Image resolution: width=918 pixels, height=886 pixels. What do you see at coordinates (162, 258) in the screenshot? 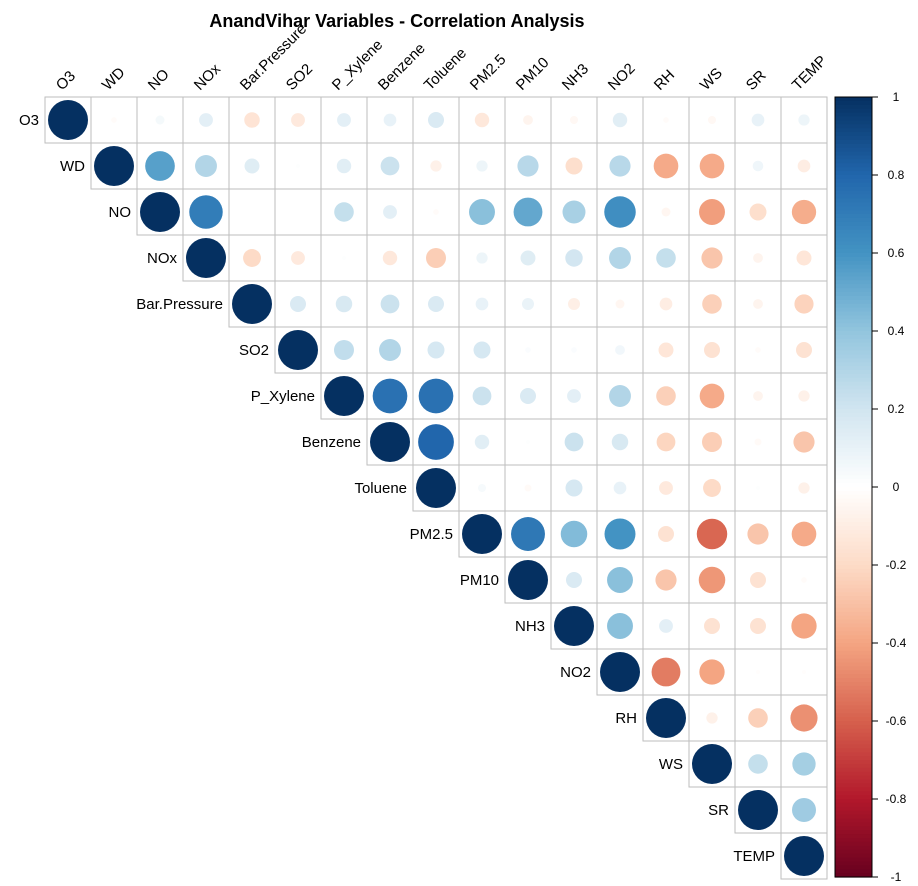
I see `row-label: NOx` at bounding box center [162, 258].